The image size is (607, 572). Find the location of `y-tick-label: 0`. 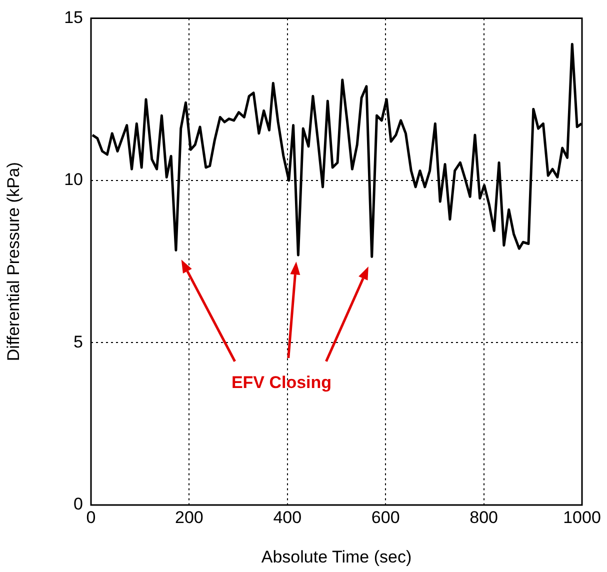

y-tick-label: 0 is located at coordinates (78, 504).